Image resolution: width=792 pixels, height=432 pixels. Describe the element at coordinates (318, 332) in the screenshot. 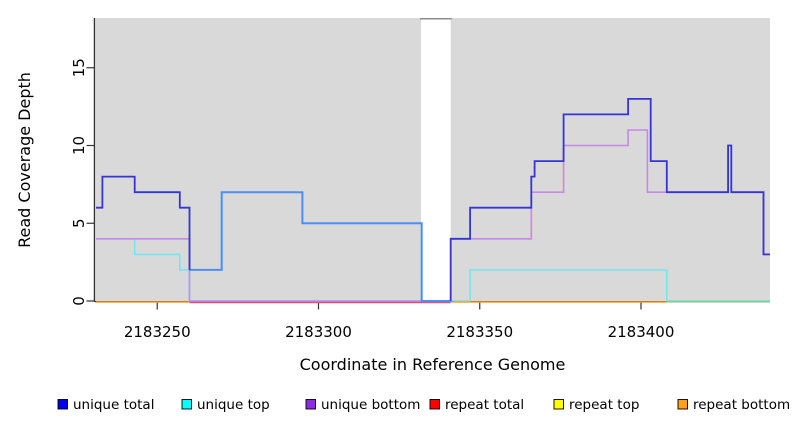

I see `x-tick-label: 2183300` at that location.